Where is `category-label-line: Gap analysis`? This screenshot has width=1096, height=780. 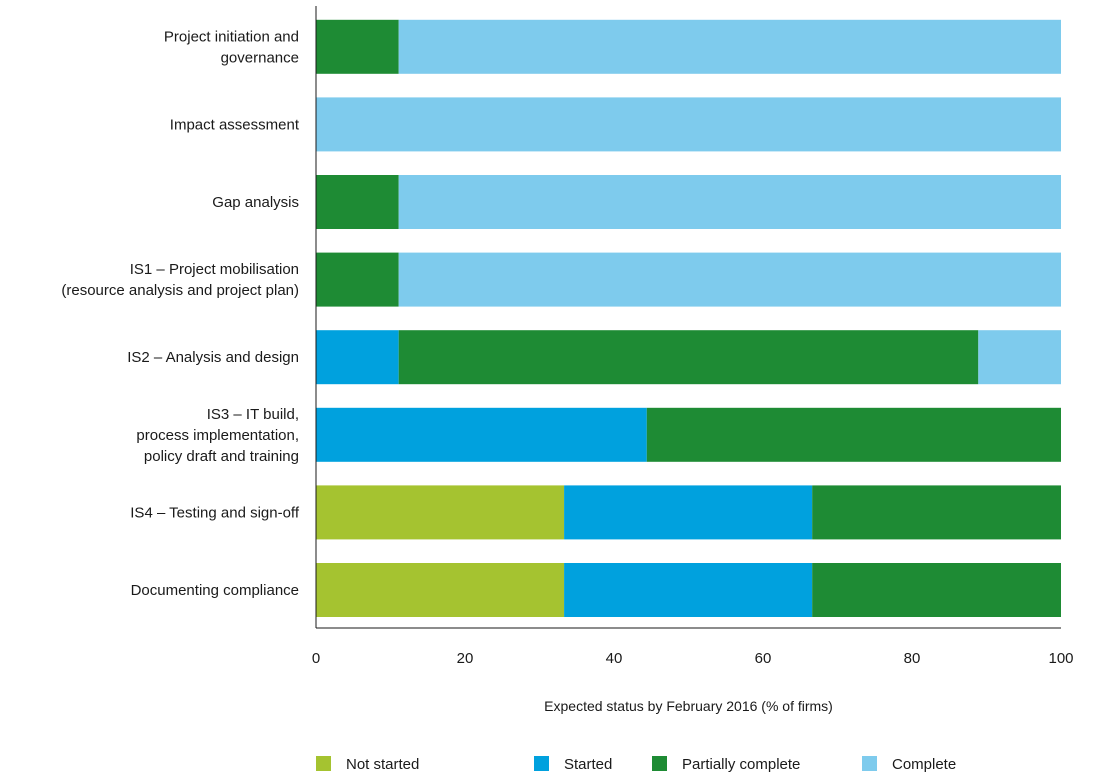
category-label-line: Gap analysis is located at coordinates (255, 202).